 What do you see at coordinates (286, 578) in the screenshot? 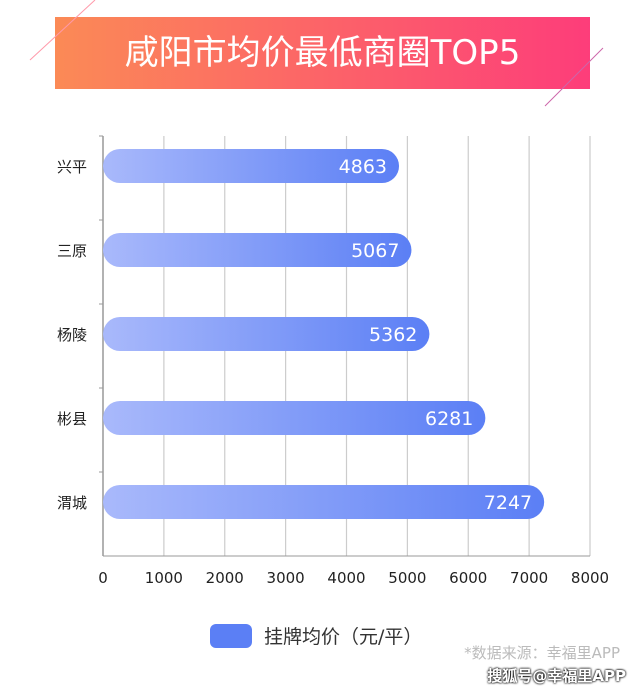
I see `x-tick-label: 3000` at bounding box center [286, 578].